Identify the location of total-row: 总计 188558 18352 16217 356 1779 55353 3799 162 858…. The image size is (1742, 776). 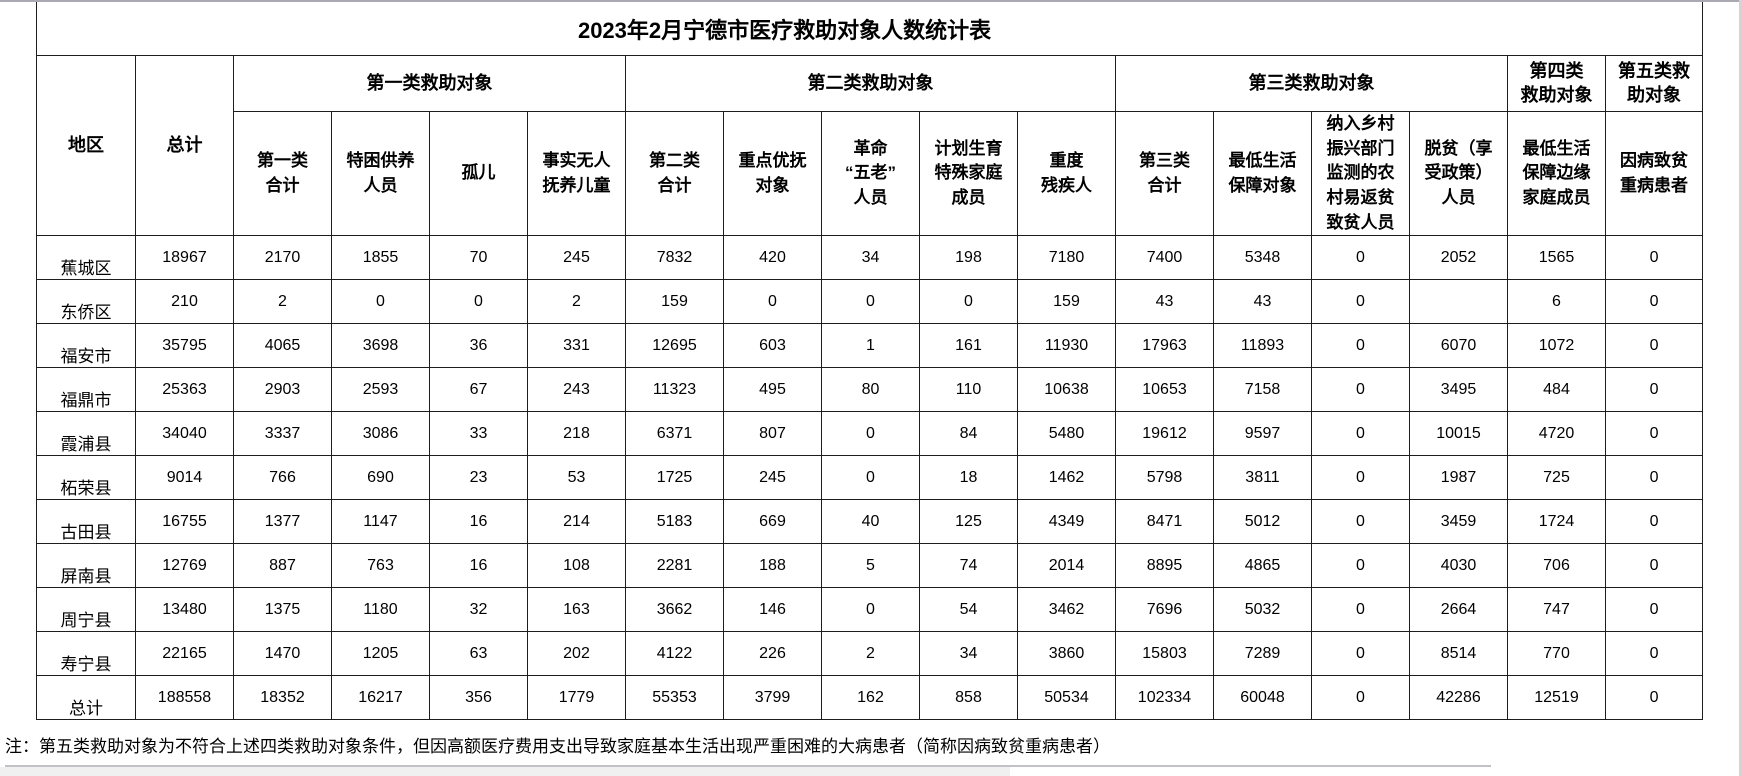
(870, 698).